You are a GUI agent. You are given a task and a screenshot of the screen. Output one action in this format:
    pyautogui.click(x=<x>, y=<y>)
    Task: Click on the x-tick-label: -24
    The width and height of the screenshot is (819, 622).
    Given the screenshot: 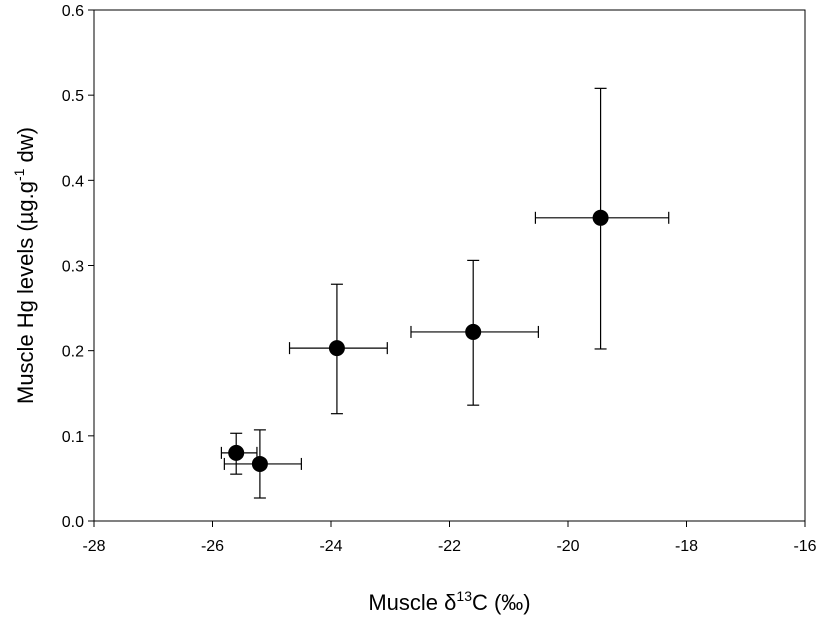 What is the action you would take?
    pyautogui.click(x=330, y=546)
    